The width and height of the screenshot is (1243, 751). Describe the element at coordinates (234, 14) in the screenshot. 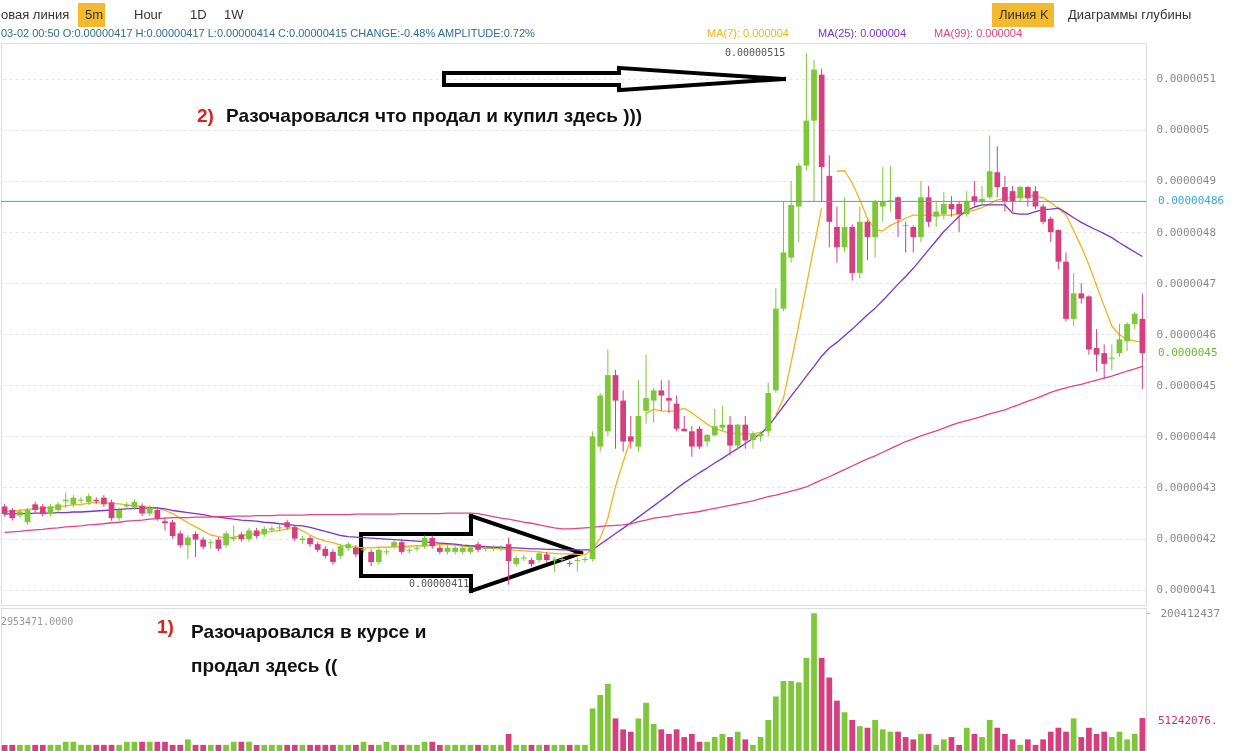

I see `text: 1W` at that location.